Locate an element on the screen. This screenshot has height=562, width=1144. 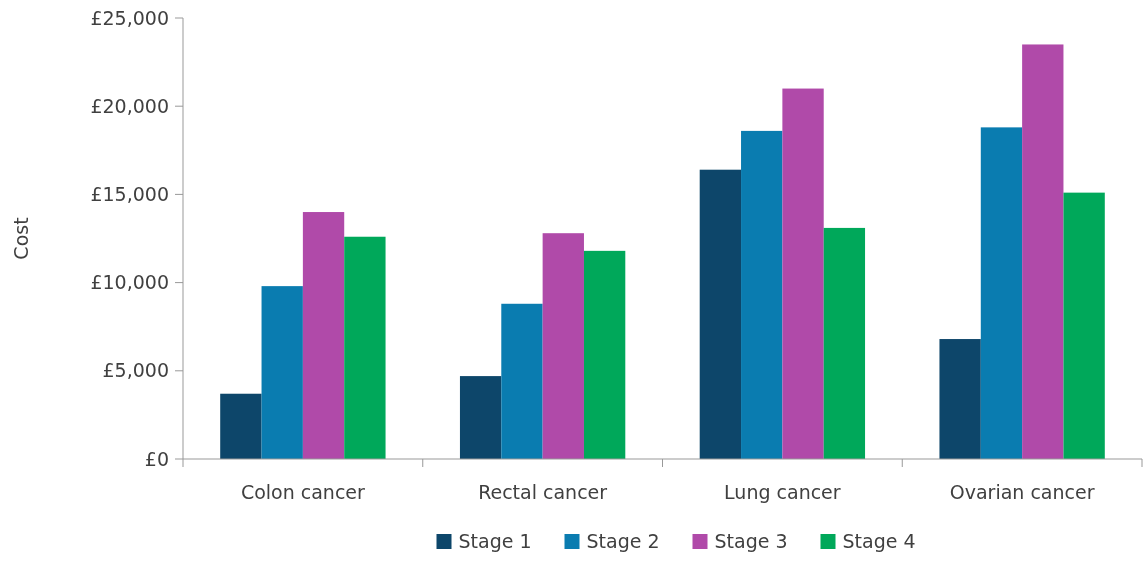
y-tick-label: £15,000 is located at coordinates (129, 194).